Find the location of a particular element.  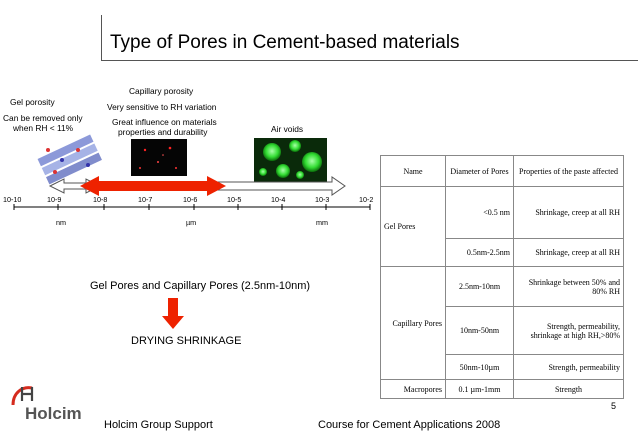

holcim-wordmark: Holcim is located at coordinates (53, 413).